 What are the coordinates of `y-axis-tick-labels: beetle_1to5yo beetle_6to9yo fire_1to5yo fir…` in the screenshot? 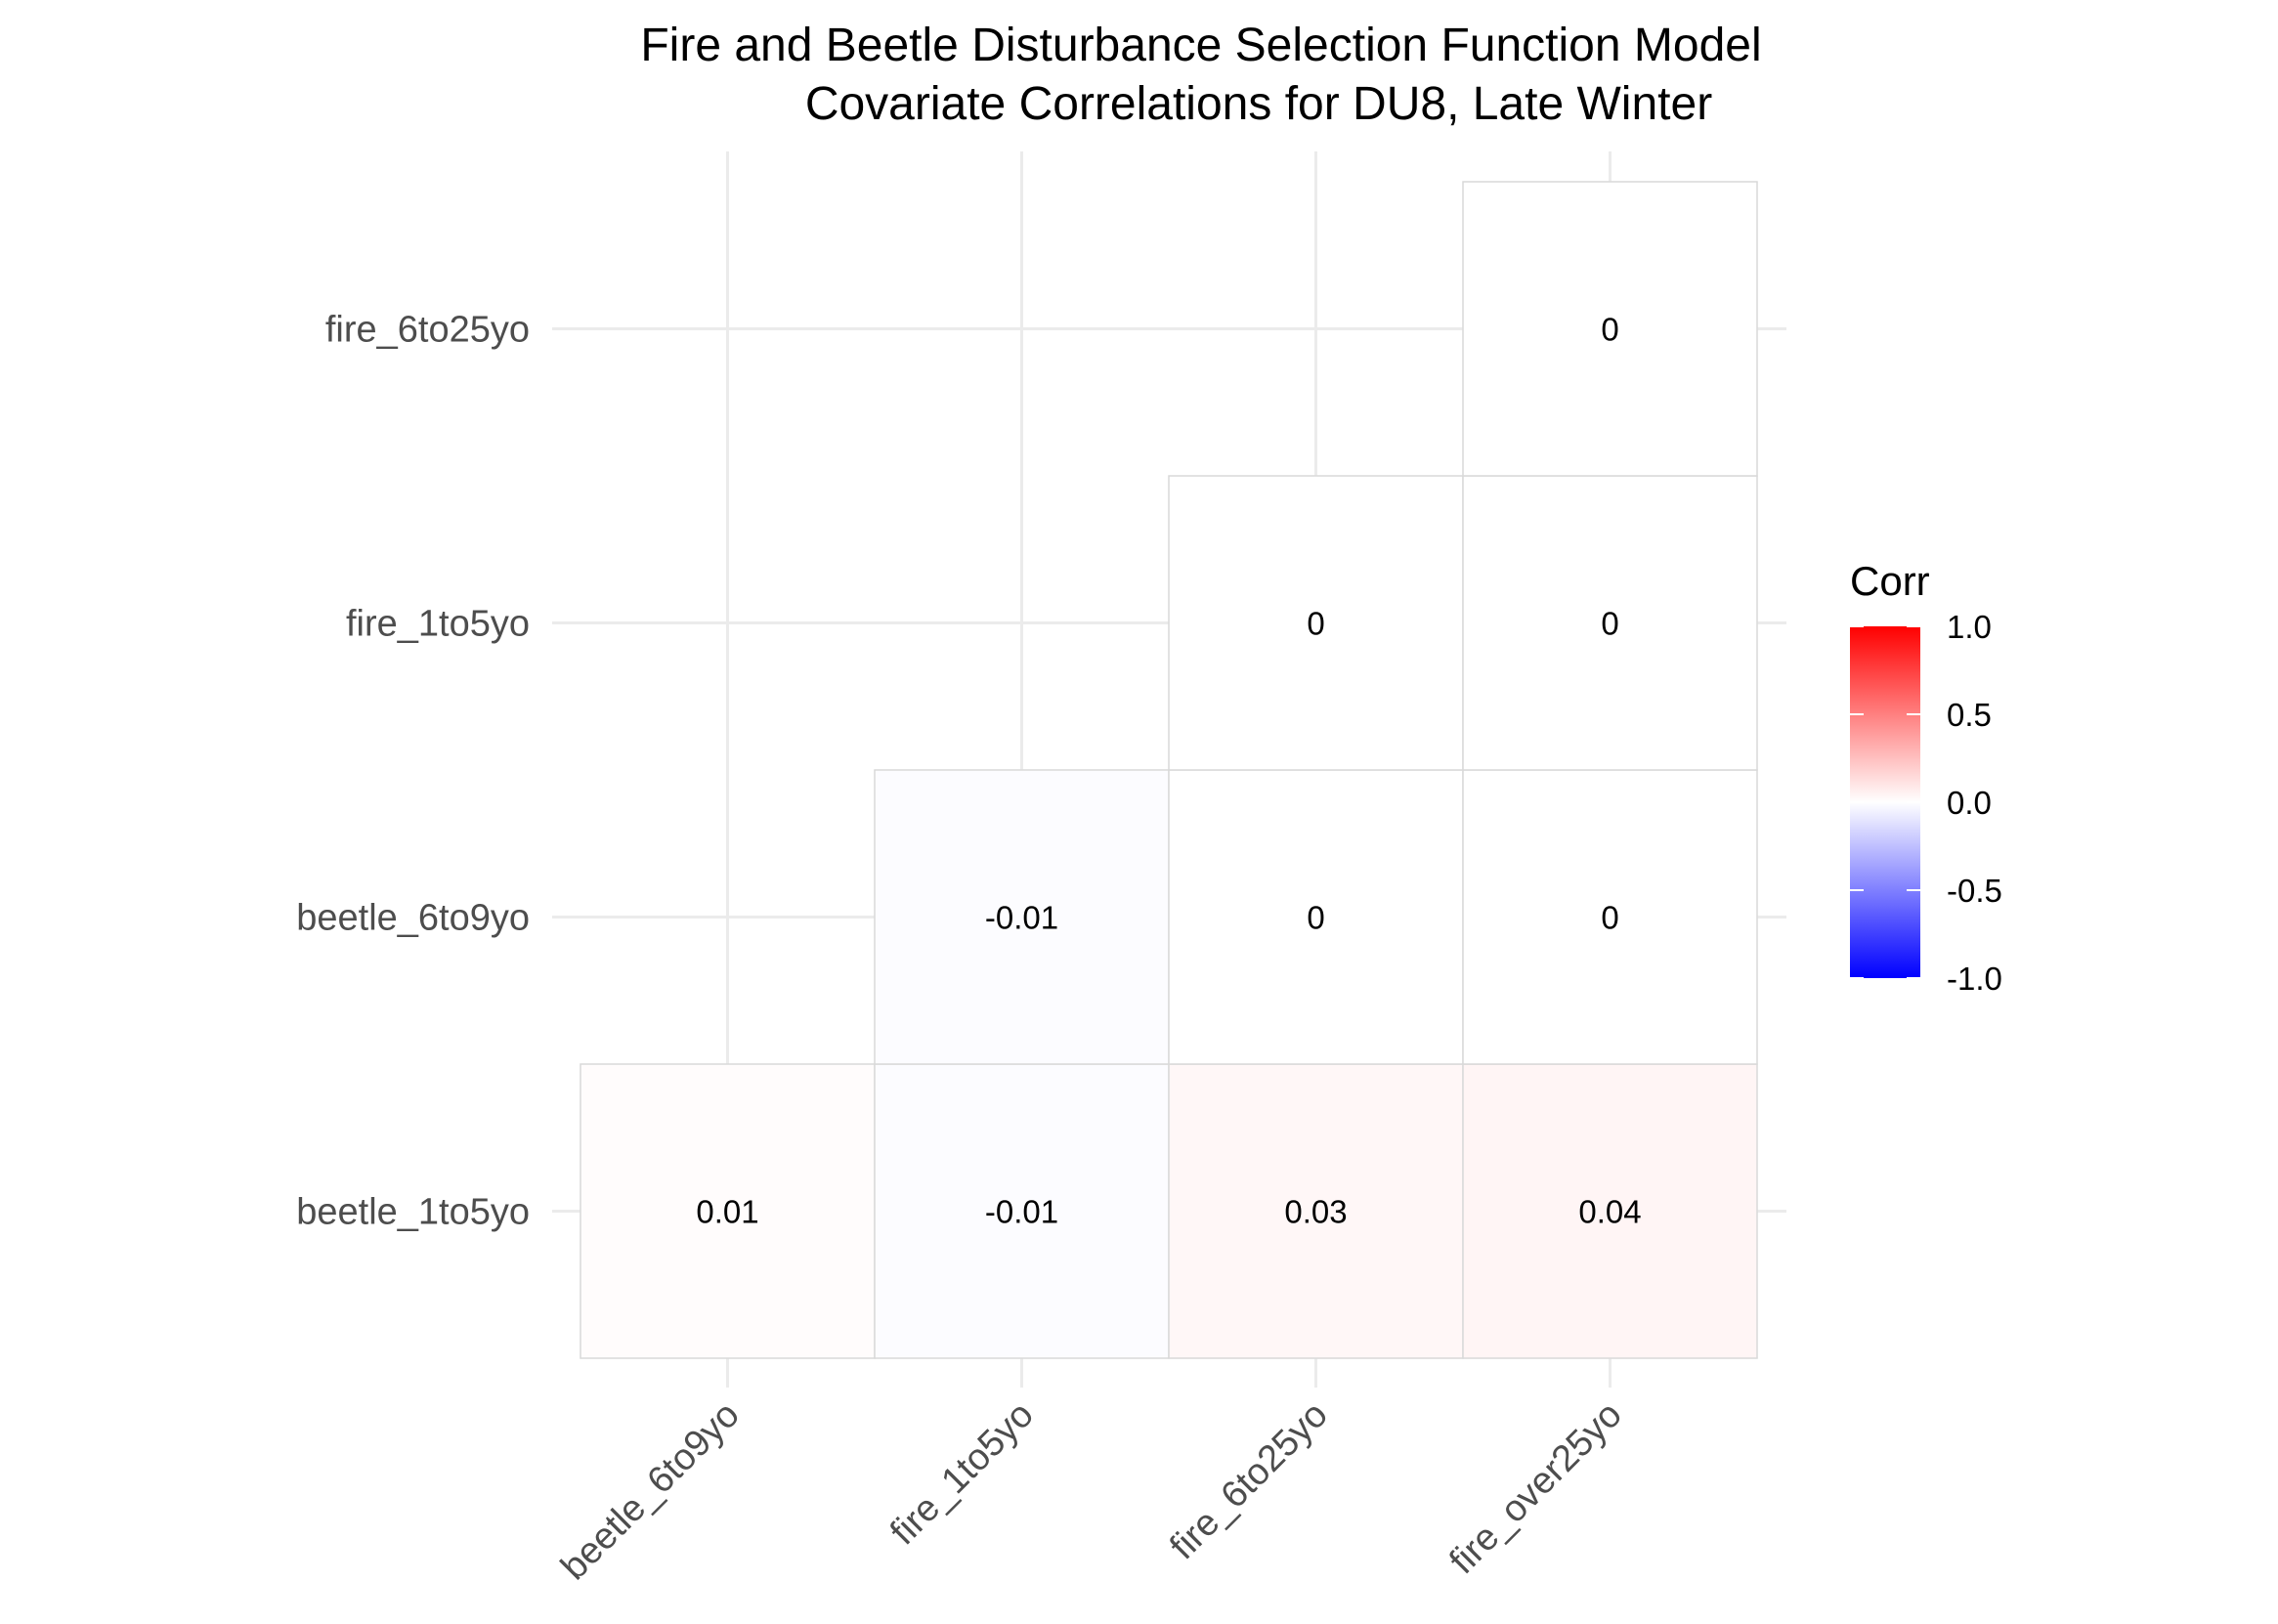 It's located at (413, 772).